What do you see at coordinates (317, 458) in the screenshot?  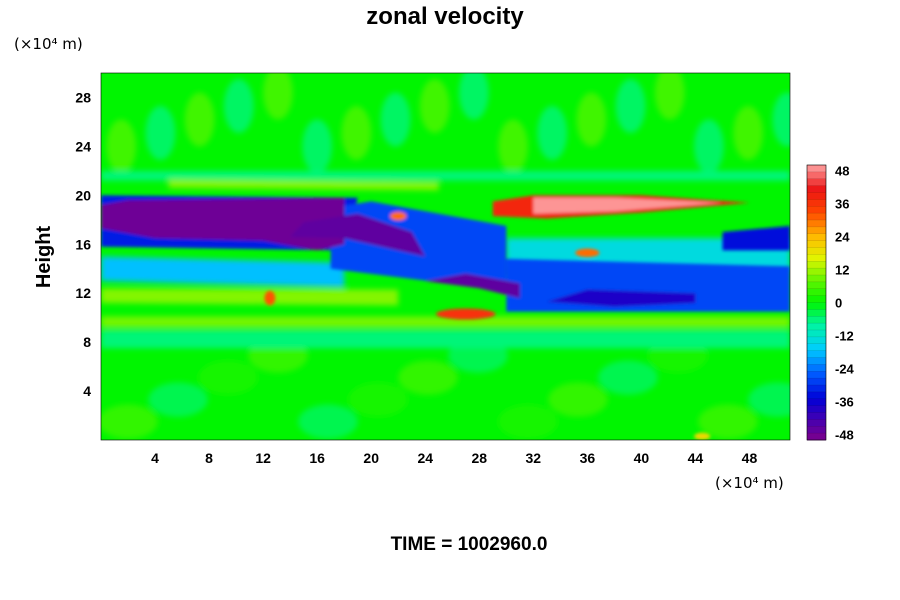 I see `x-tick-label: 16` at bounding box center [317, 458].